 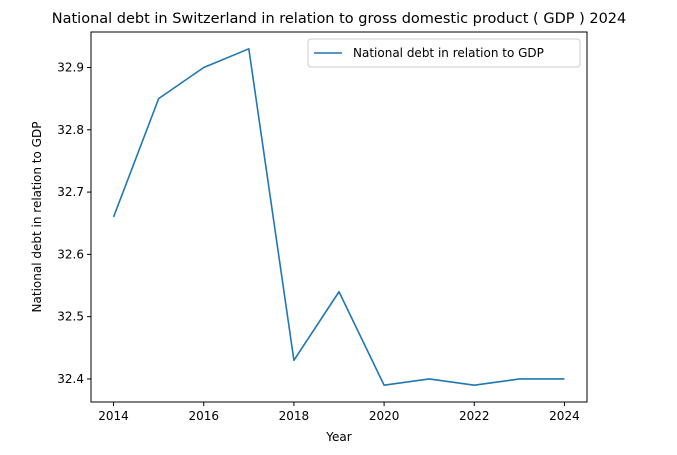 I want to click on legend-box, so click(x=444, y=53).